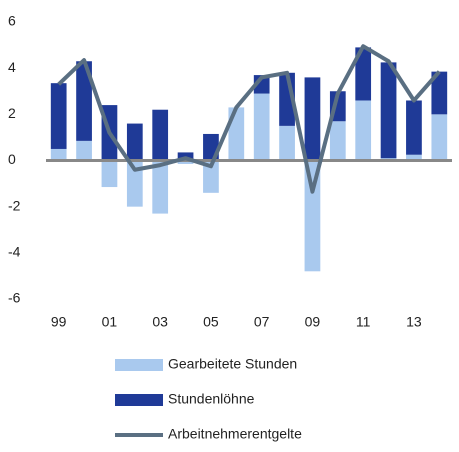 The image size is (459, 452). I want to click on y-tick-label: -6, so click(14, 298).